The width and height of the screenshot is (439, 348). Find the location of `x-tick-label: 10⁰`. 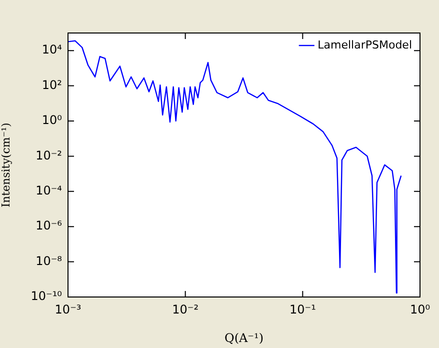

x-tick-label: 10⁰ is located at coordinates (420, 309).